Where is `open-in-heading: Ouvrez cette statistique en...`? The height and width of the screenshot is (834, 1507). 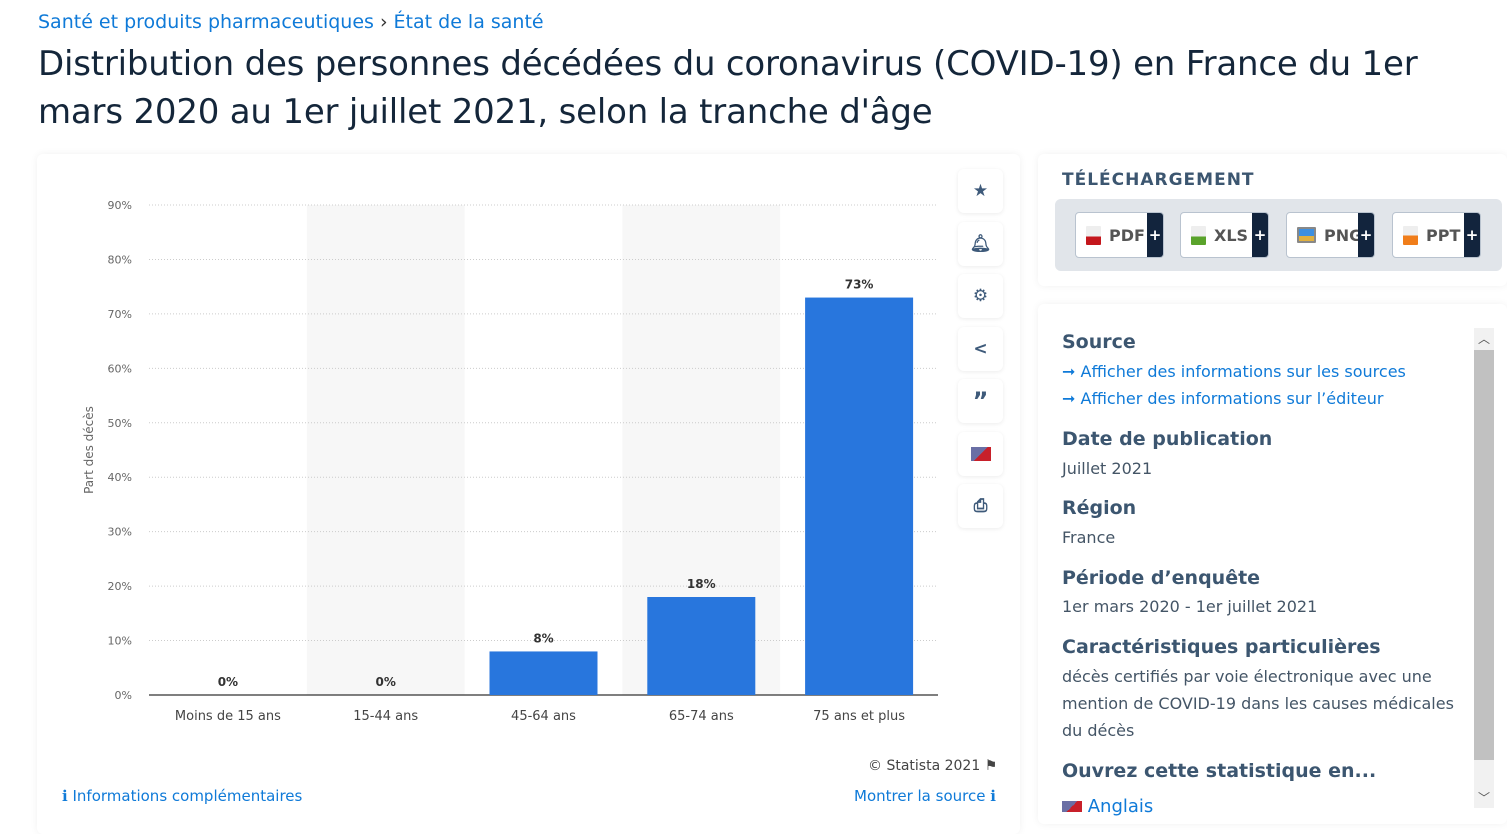
open-in-heading: Ouvrez cette statistique en... is located at coordinates (1219, 771).